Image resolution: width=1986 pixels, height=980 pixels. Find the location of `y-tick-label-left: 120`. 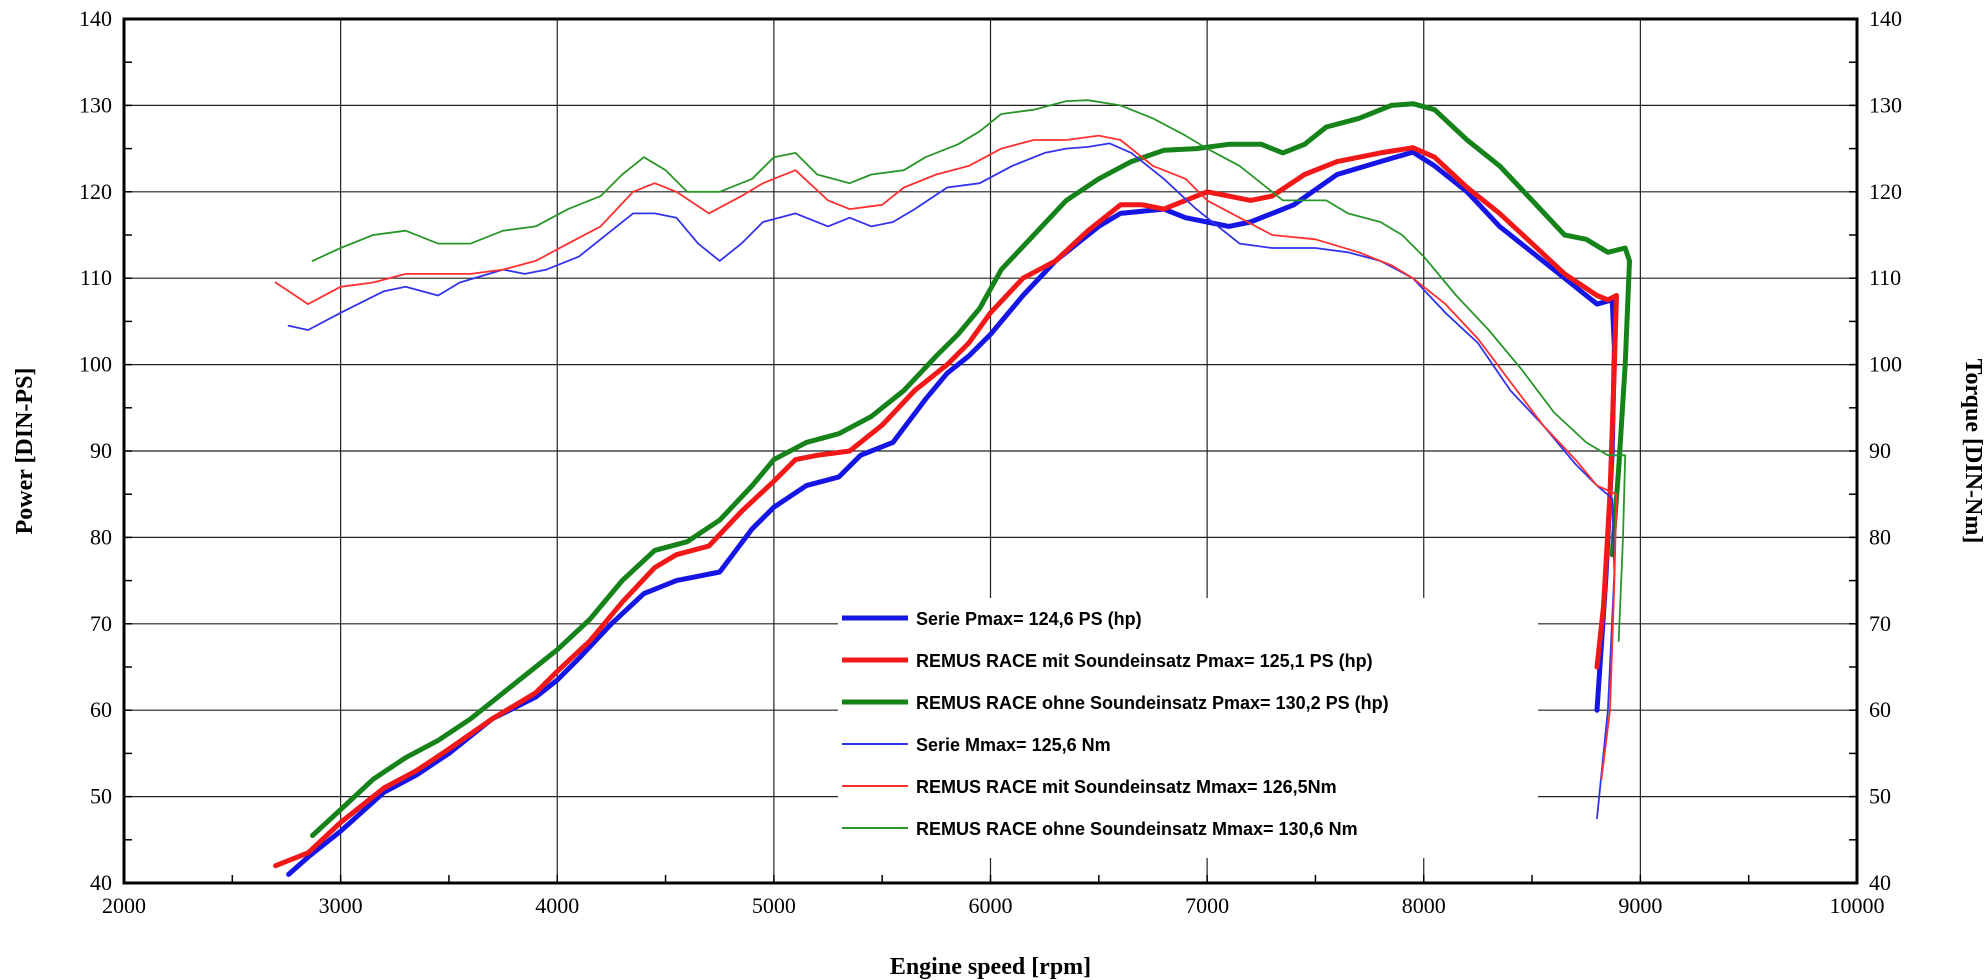

y-tick-label-left: 120 is located at coordinates (95, 191).